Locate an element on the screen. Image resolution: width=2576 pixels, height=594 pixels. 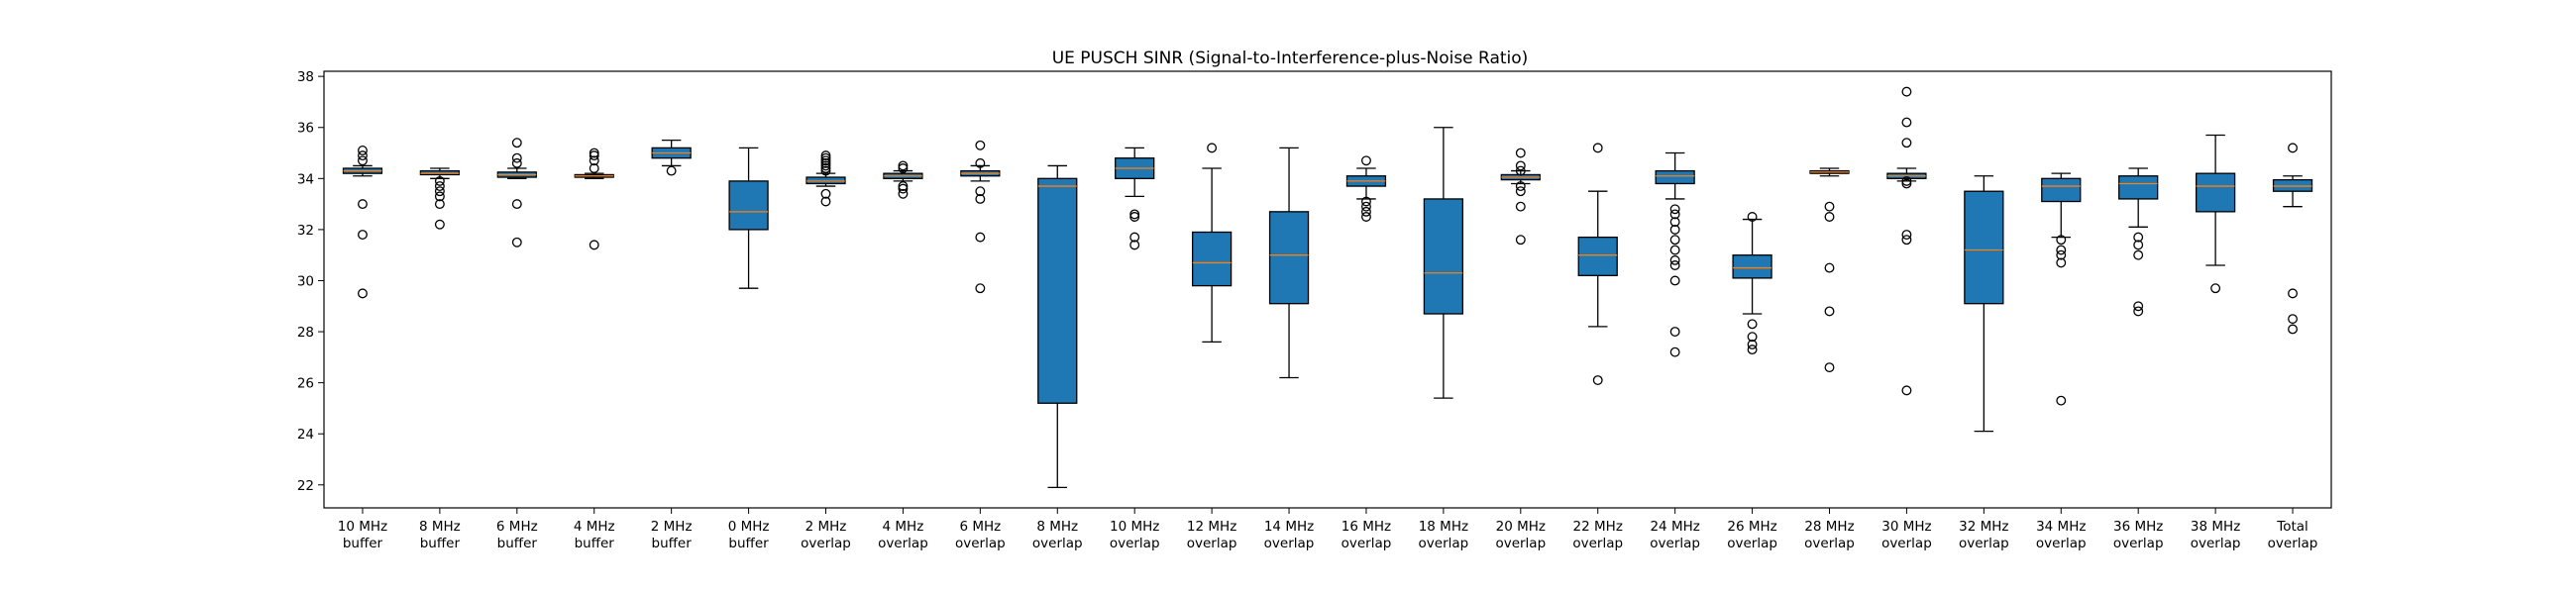
y-tick-label: 22 is located at coordinates (306, 486).